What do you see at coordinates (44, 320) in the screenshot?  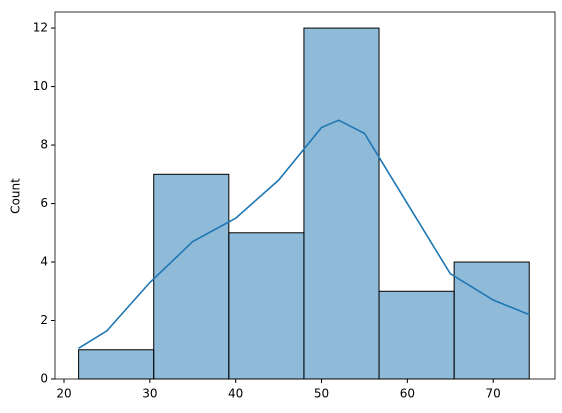 I see `y-tick-label: 2` at bounding box center [44, 320].